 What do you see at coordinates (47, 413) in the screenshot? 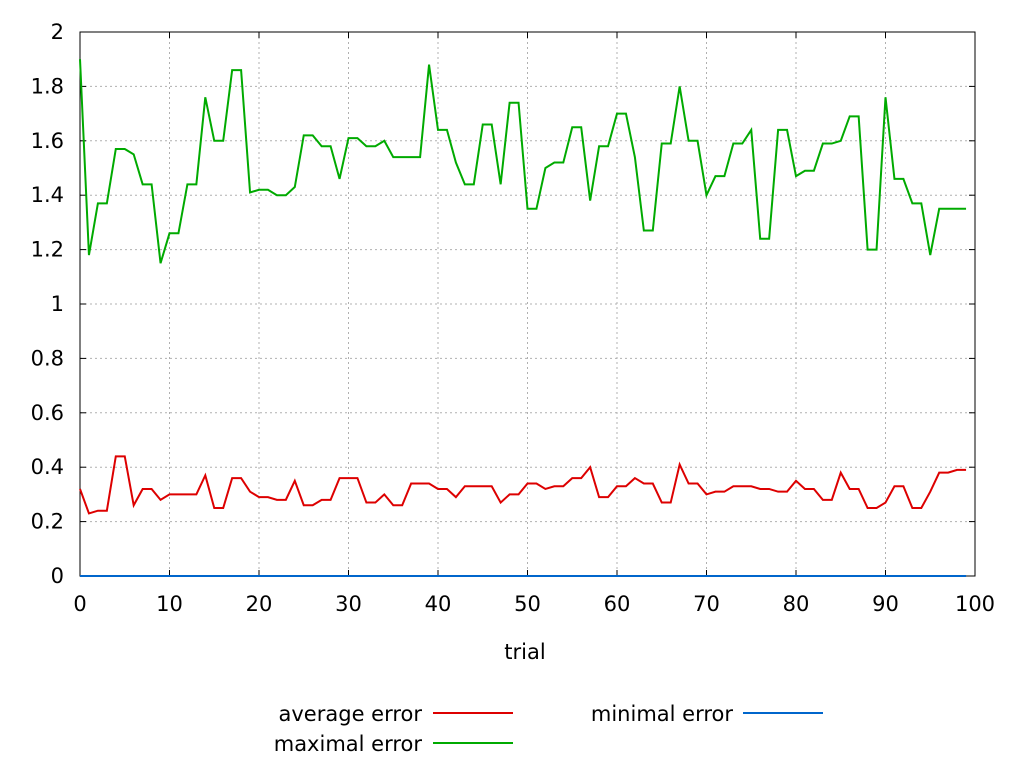
I see `y-tick-label: 0.6` at bounding box center [47, 413].